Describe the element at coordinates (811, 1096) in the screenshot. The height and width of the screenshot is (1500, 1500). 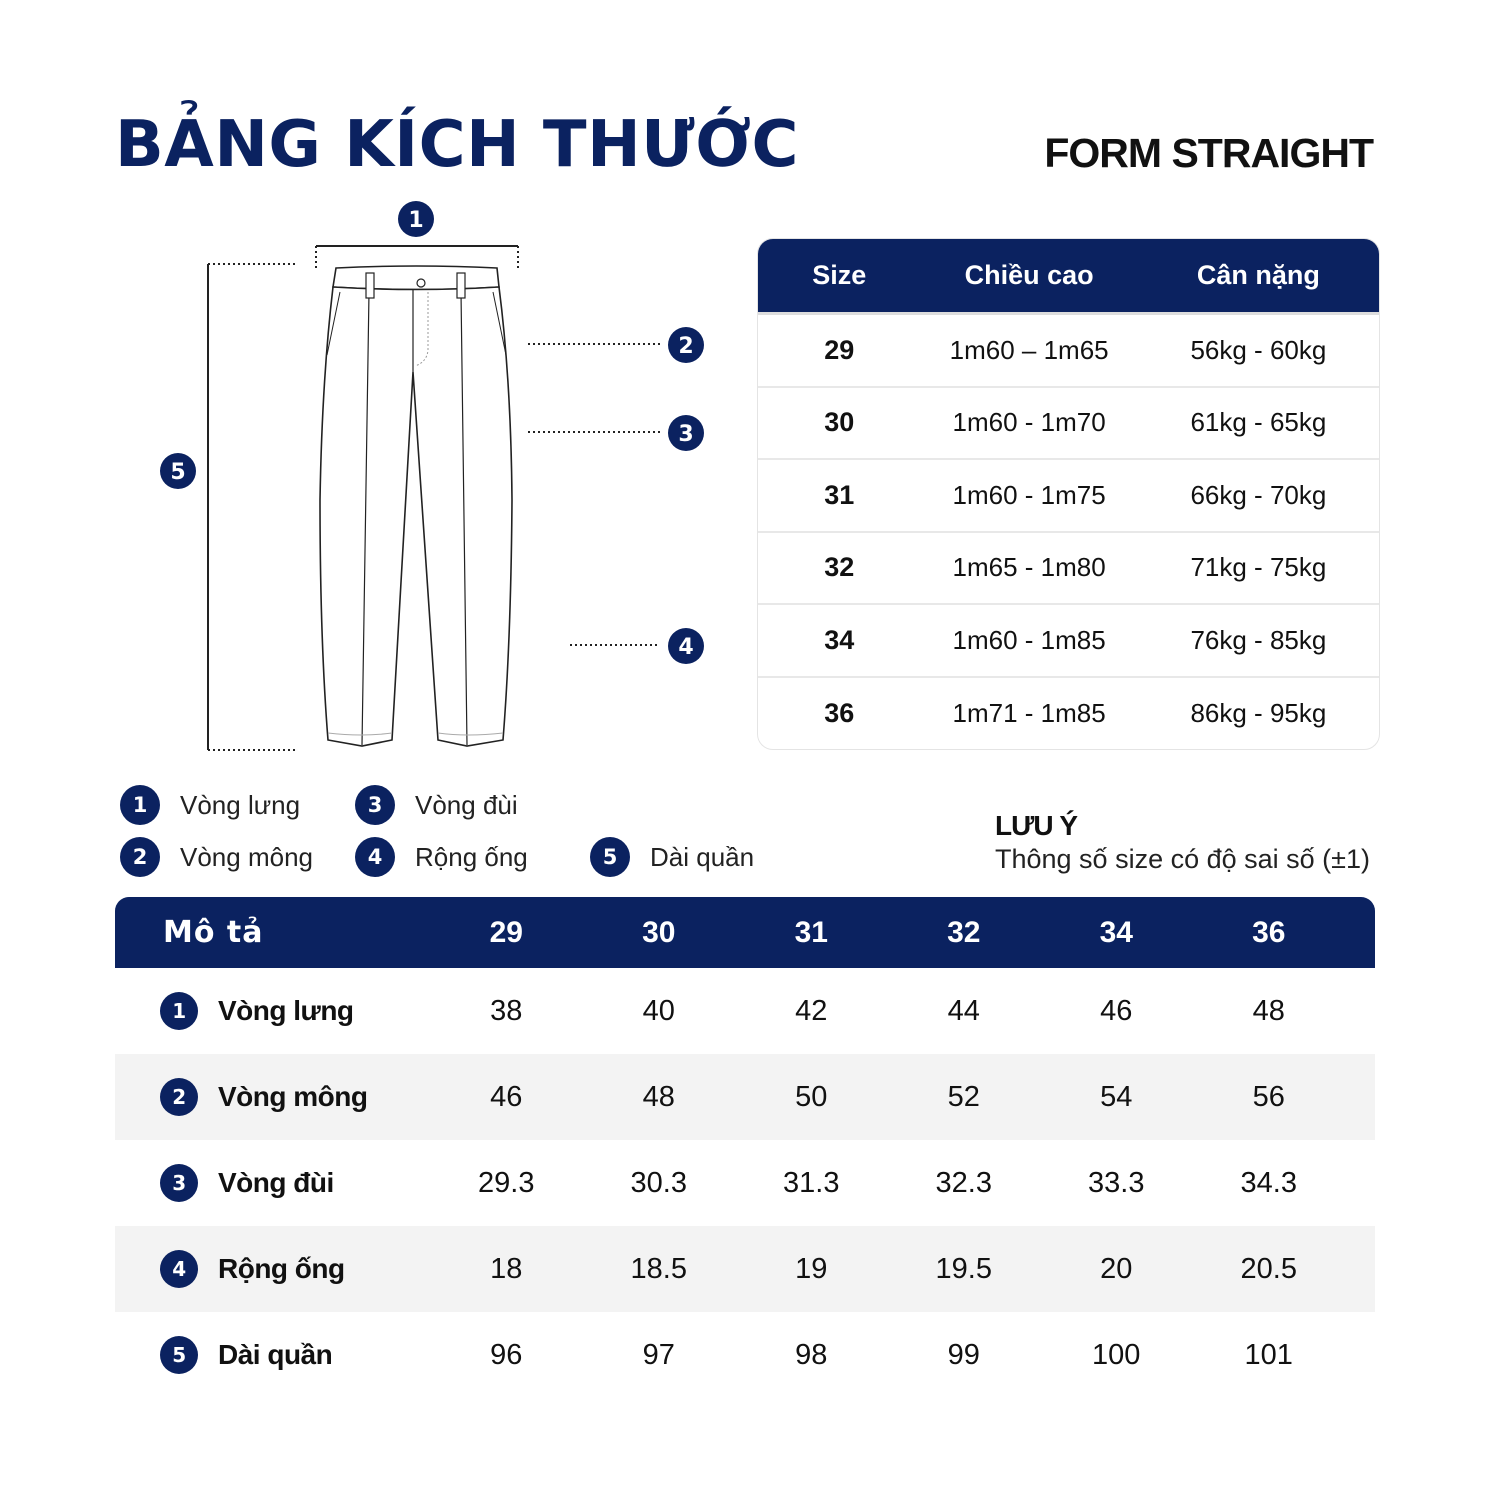
I see `measurement-value: 50` at that location.